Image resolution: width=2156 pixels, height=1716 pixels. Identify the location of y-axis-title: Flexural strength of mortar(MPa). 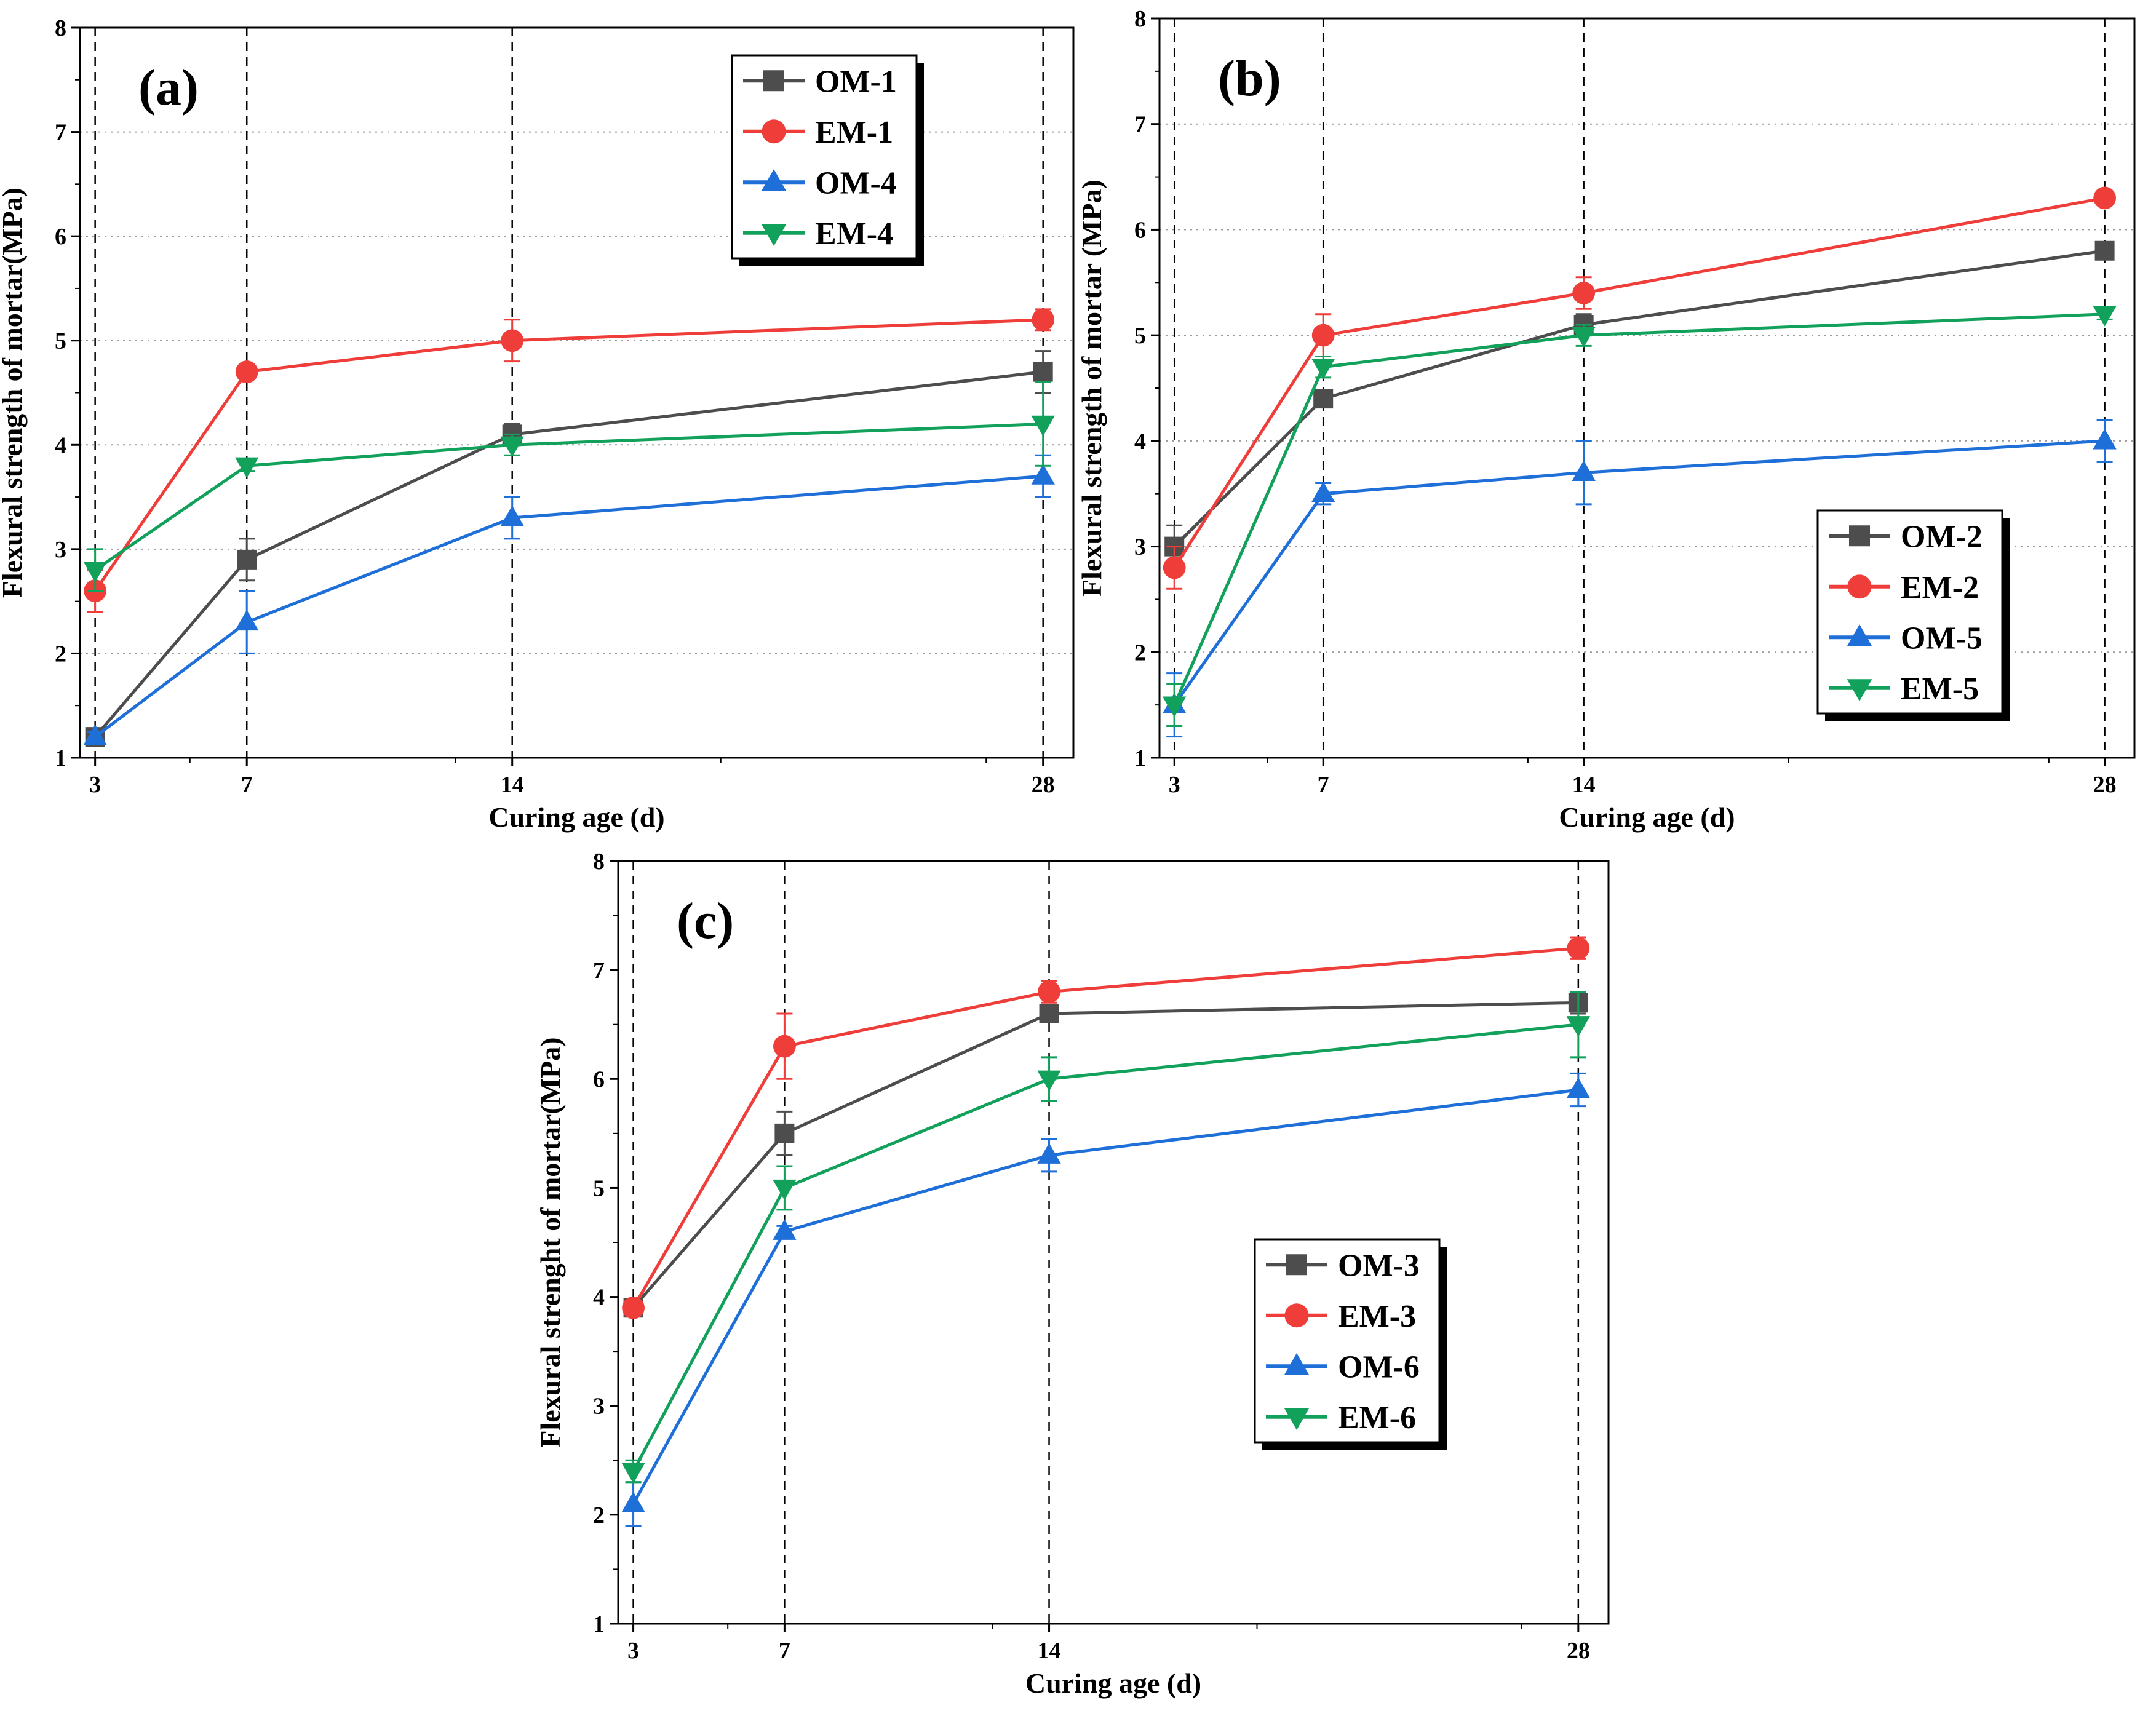
(14, 393).